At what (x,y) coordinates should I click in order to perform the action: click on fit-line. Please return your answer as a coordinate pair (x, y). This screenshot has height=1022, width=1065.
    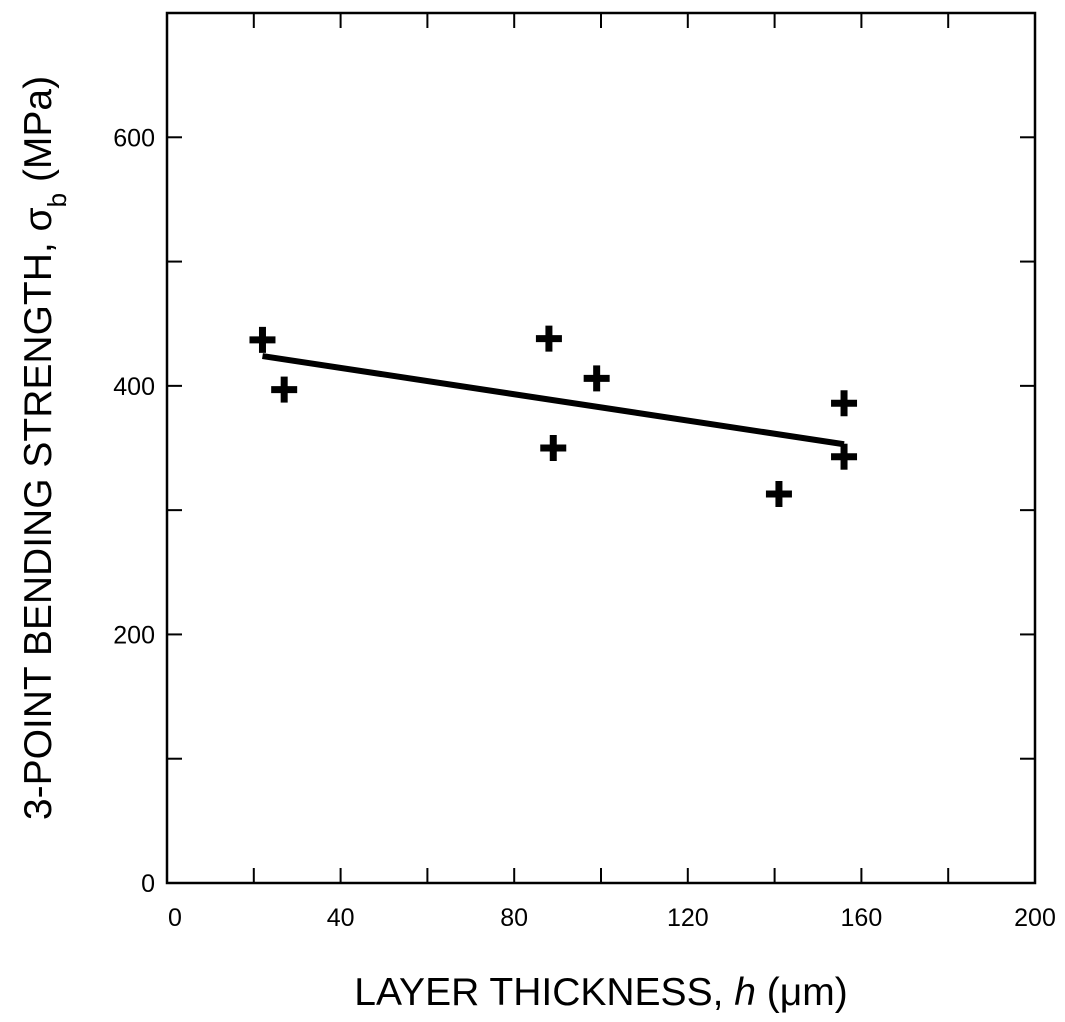
    Looking at the image, I should click on (553, 400).